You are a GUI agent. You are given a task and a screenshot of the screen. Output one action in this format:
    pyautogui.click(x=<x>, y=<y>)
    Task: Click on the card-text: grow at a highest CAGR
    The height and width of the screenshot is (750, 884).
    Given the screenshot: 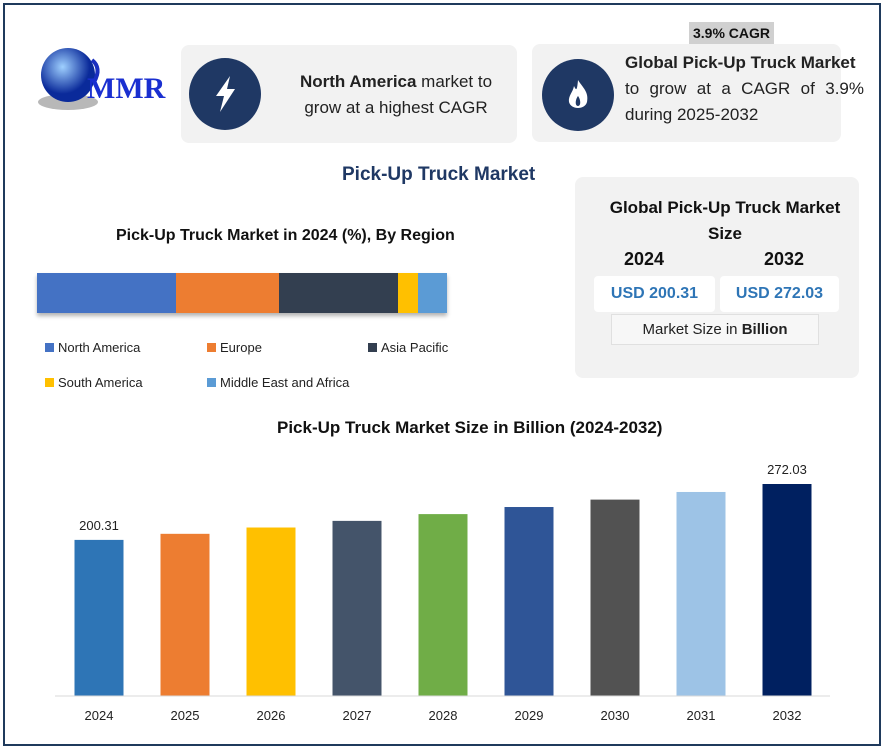 What is the action you would take?
    pyautogui.click(x=396, y=107)
    